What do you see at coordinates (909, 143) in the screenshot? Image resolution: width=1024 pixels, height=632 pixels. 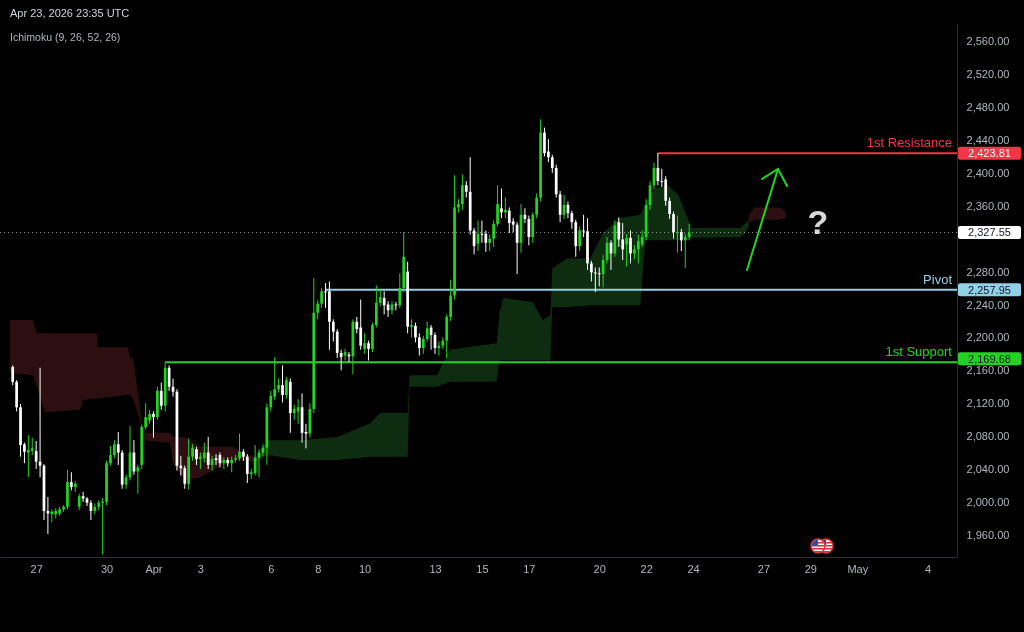 I see `series-label: 1st Resistance` at bounding box center [909, 143].